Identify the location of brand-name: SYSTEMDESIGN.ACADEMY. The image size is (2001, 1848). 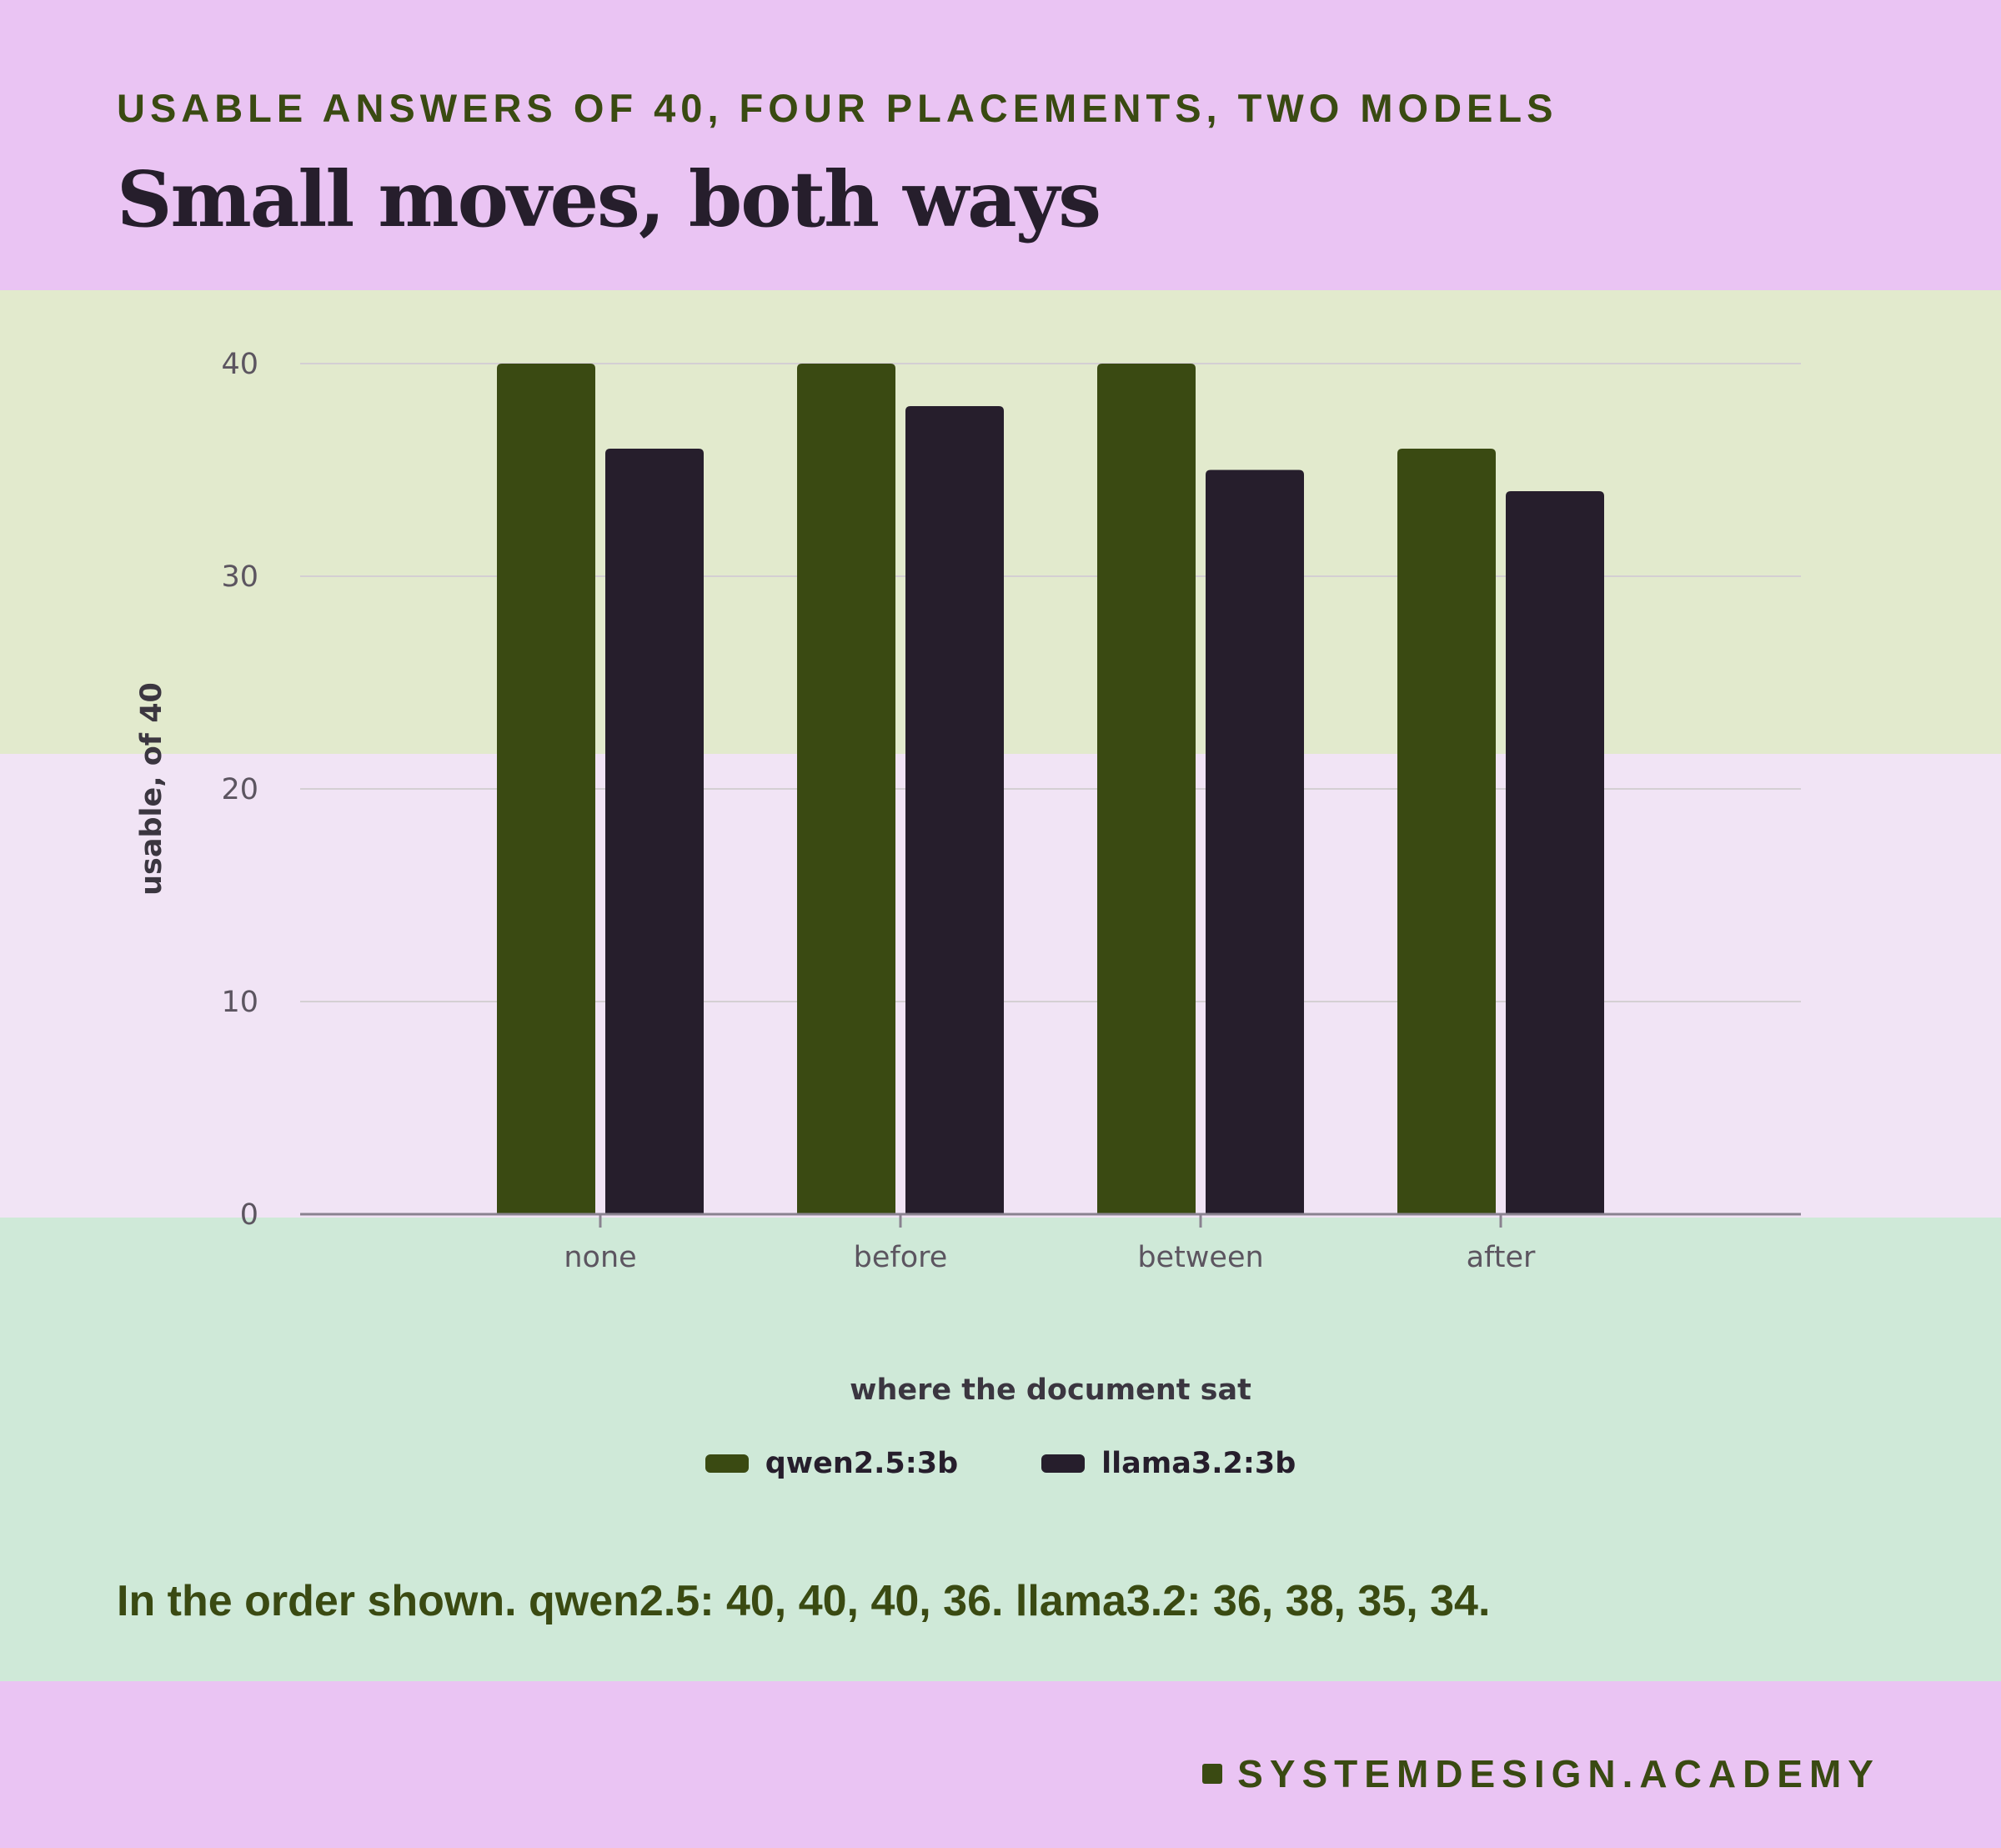
(1559, 1773).